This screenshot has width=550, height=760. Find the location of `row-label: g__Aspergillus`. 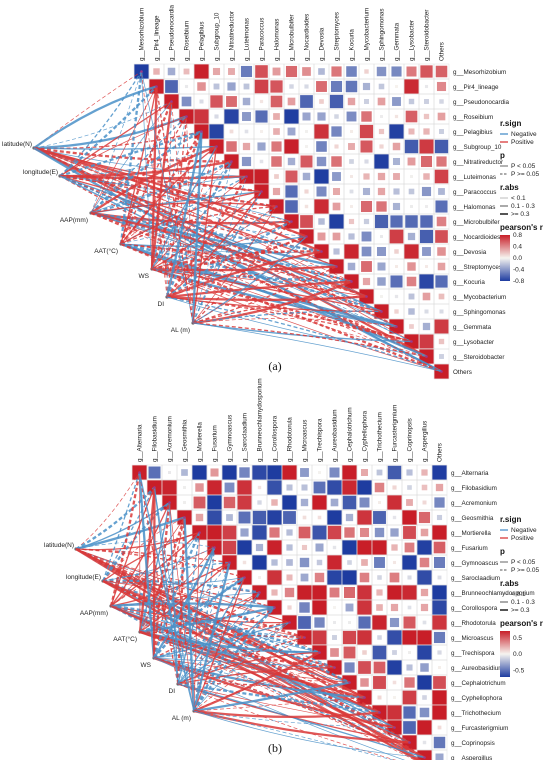

row-label: g__Aspergillus is located at coordinates (471, 757).